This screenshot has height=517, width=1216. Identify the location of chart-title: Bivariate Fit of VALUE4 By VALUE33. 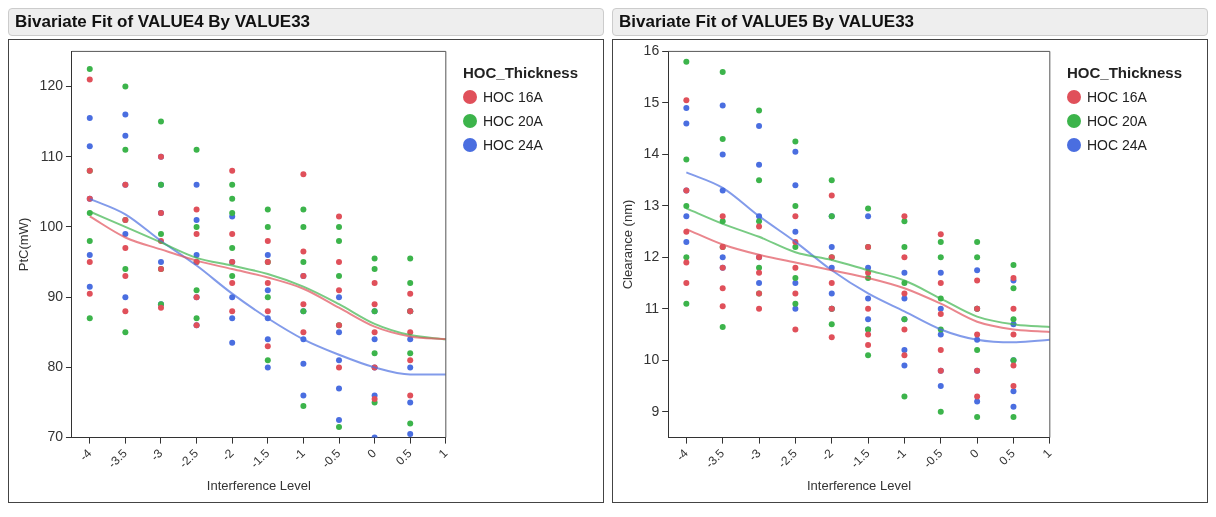
(306, 22).